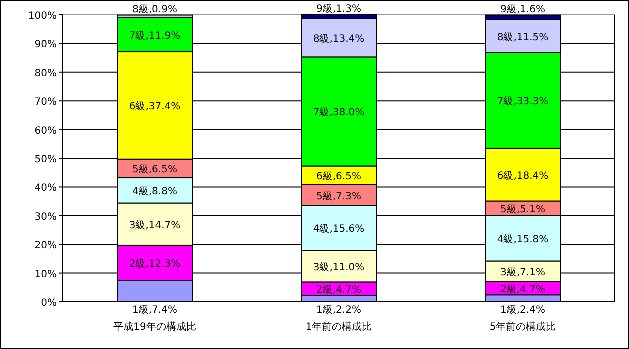 The height and width of the screenshot is (349, 629). Describe the element at coordinates (523, 310) in the screenshot. I see `data-label: 1級,2.4%` at that location.